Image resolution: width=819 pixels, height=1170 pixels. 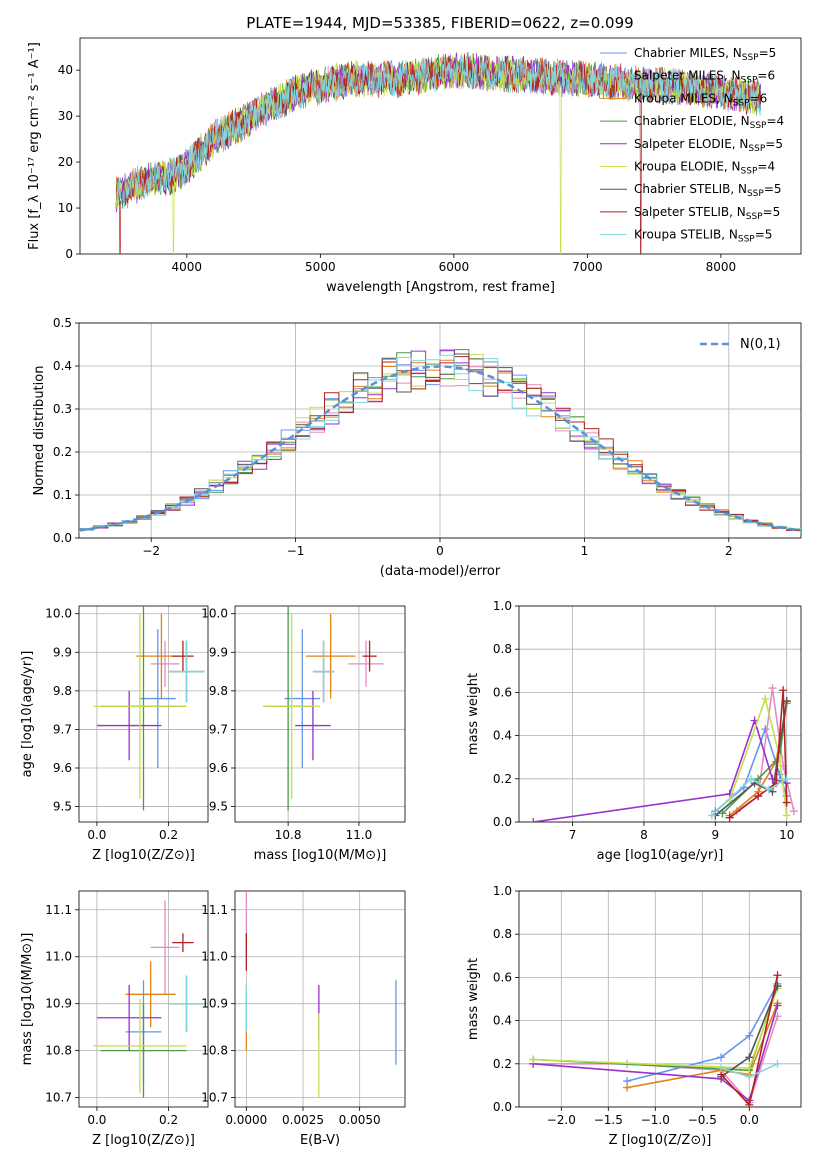 What do you see at coordinates (320, 999) in the screenshot?
I see `grid-lines` at bounding box center [320, 999].